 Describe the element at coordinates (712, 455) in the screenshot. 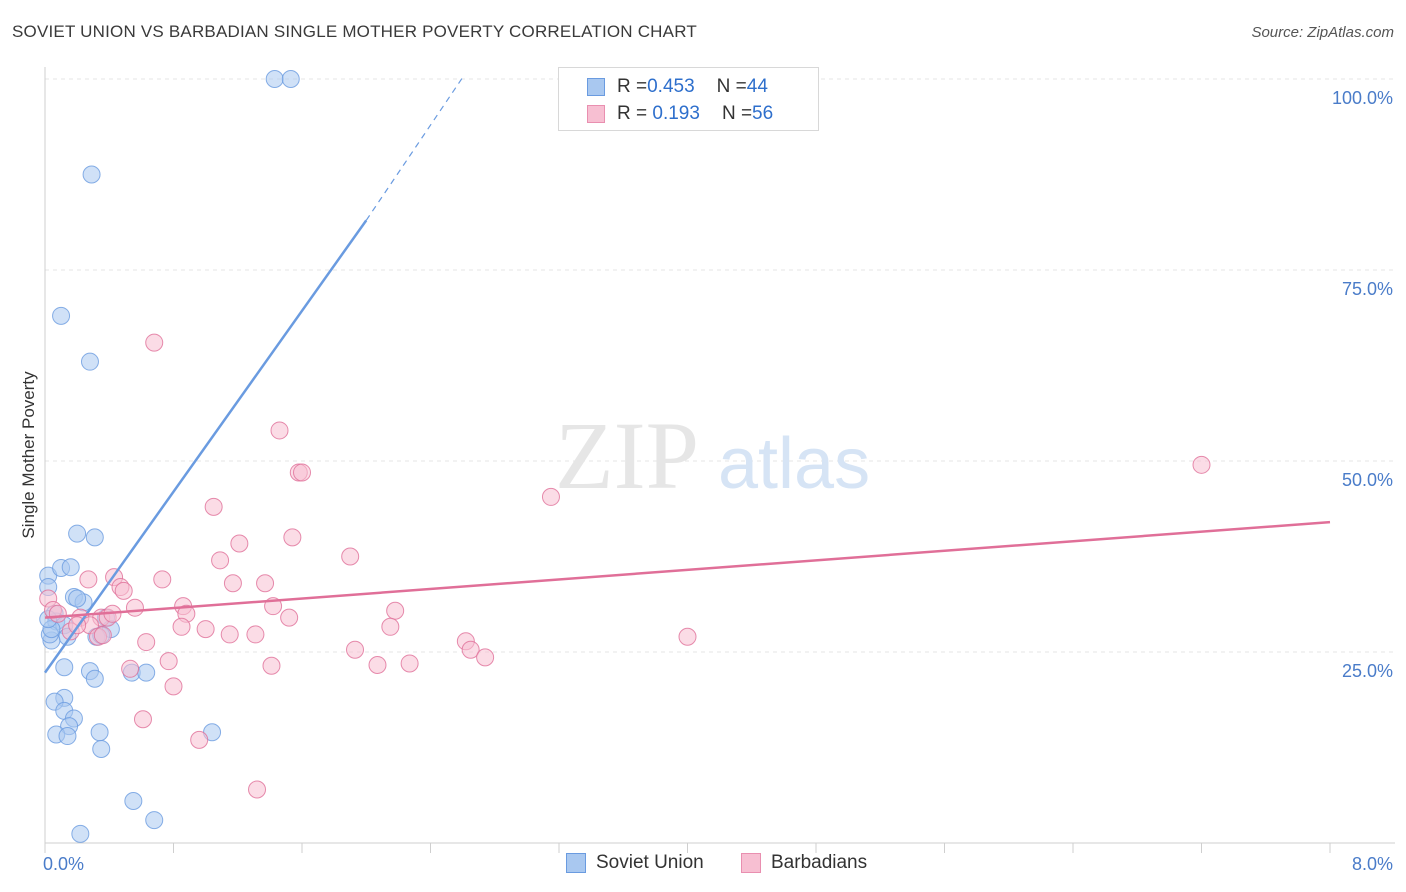

I see `watermark: ZIP atlas` at that location.